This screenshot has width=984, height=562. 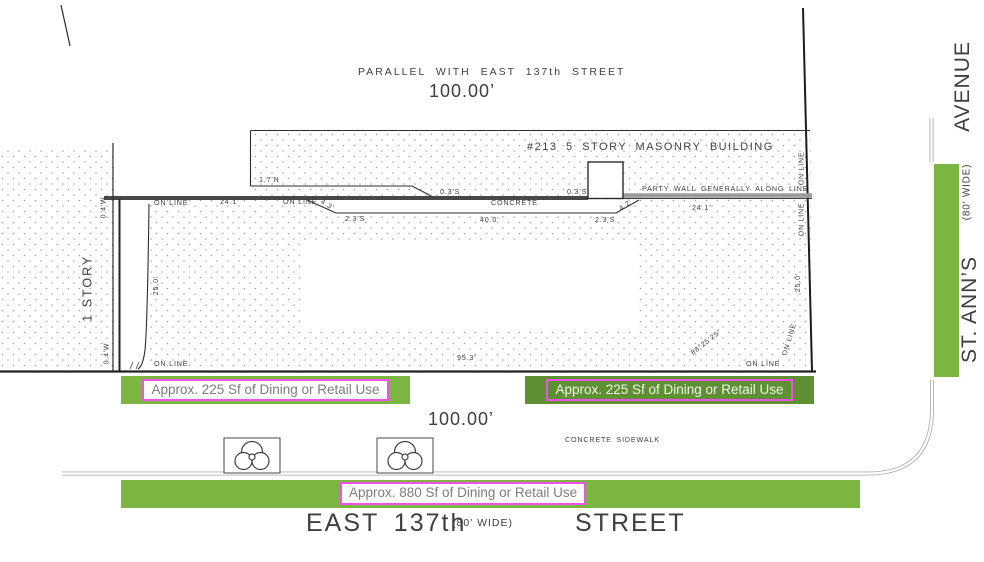 What do you see at coordinates (468, 285) in the screenshot?
I see `lot-open-area` at bounding box center [468, 285].